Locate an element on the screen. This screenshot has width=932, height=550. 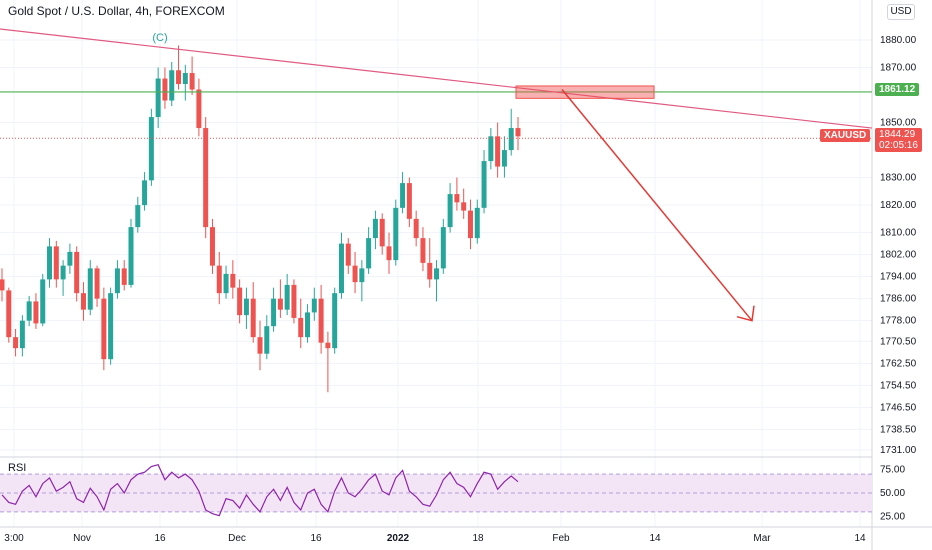
rsi-line is located at coordinates (260, 490).